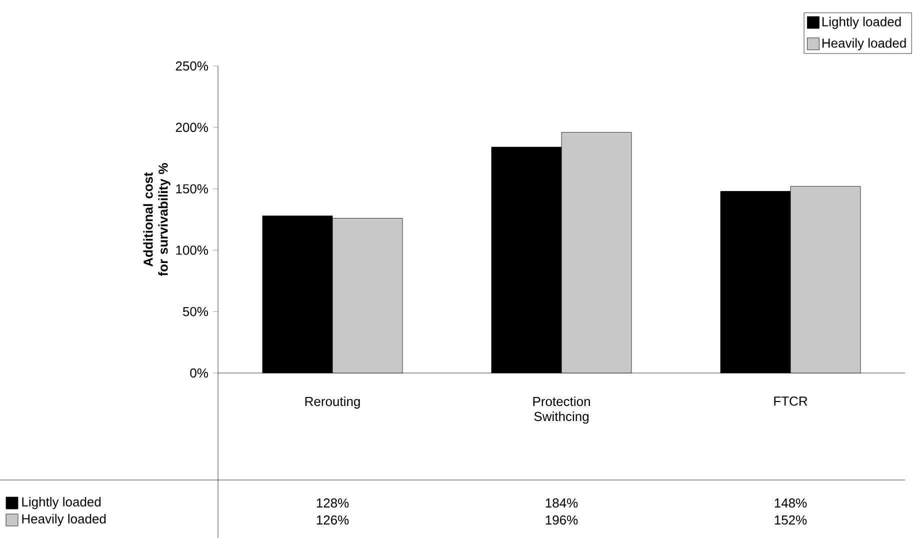 Image resolution: width=915 pixels, height=538 pixels. What do you see at coordinates (790, 520) in the screenshot?
I see `data-label: 152%` at bounding box center [790, 520].